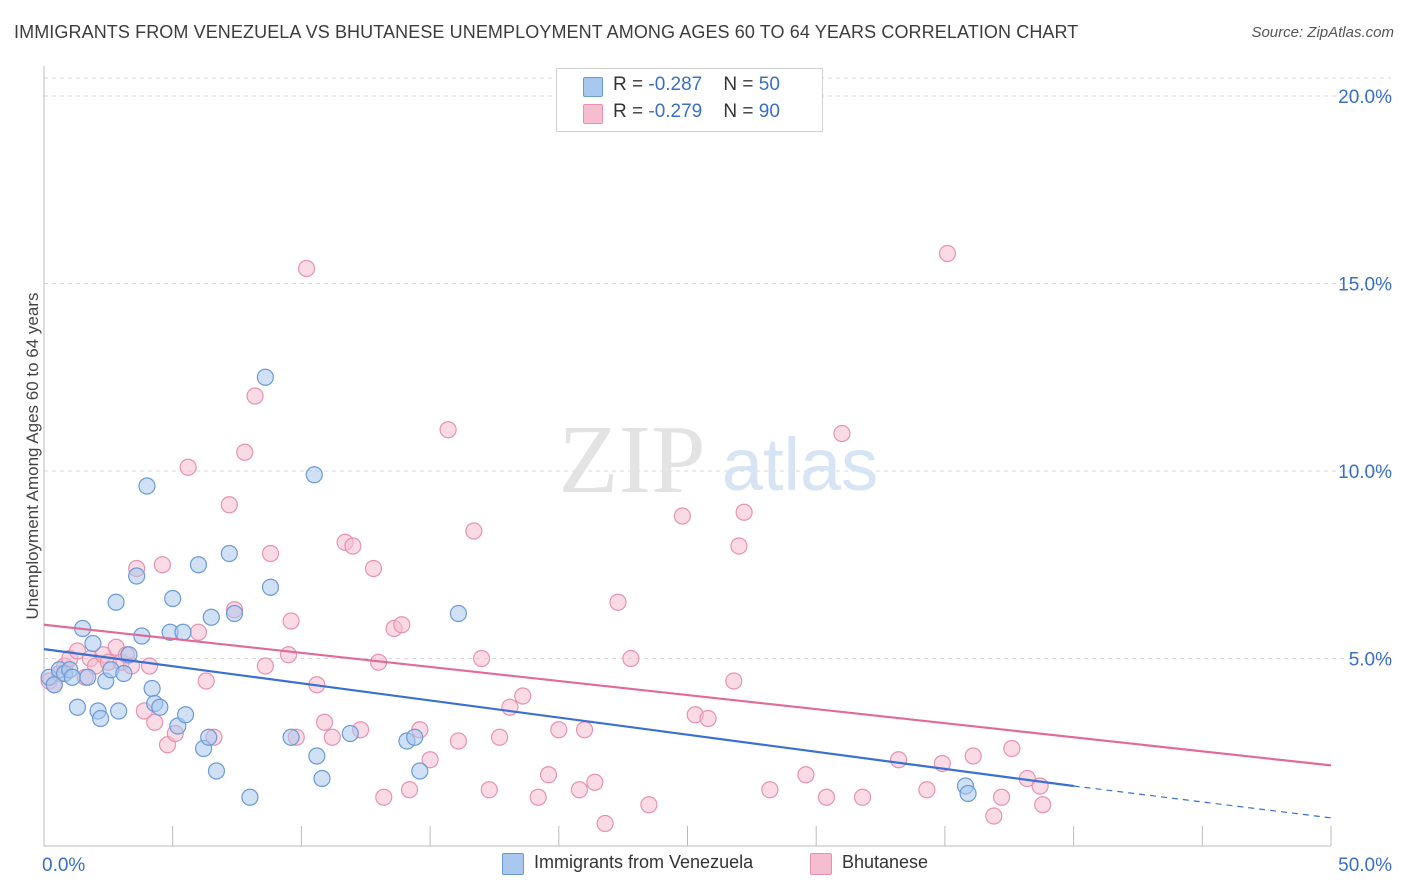 Image resolution: width=1406 pixels, height=892 pixels. I want to click on legend-swatch-bhutanese, so click(593, 114).